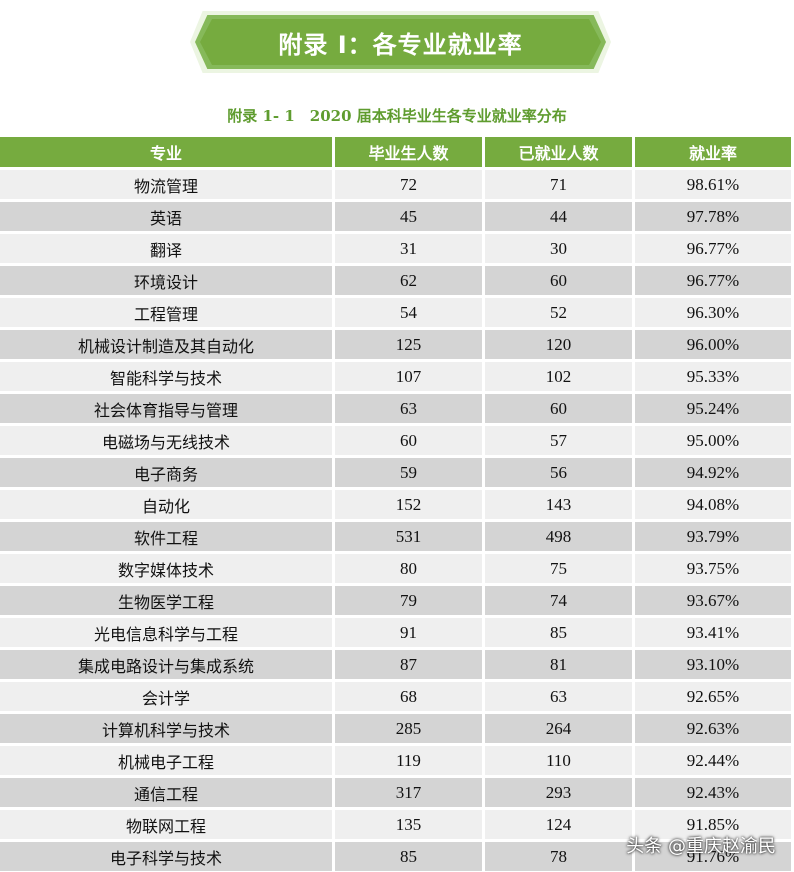 This screenshot has height=872, width=794. I want to click on cell-graduates: 285, so click(410, 727).